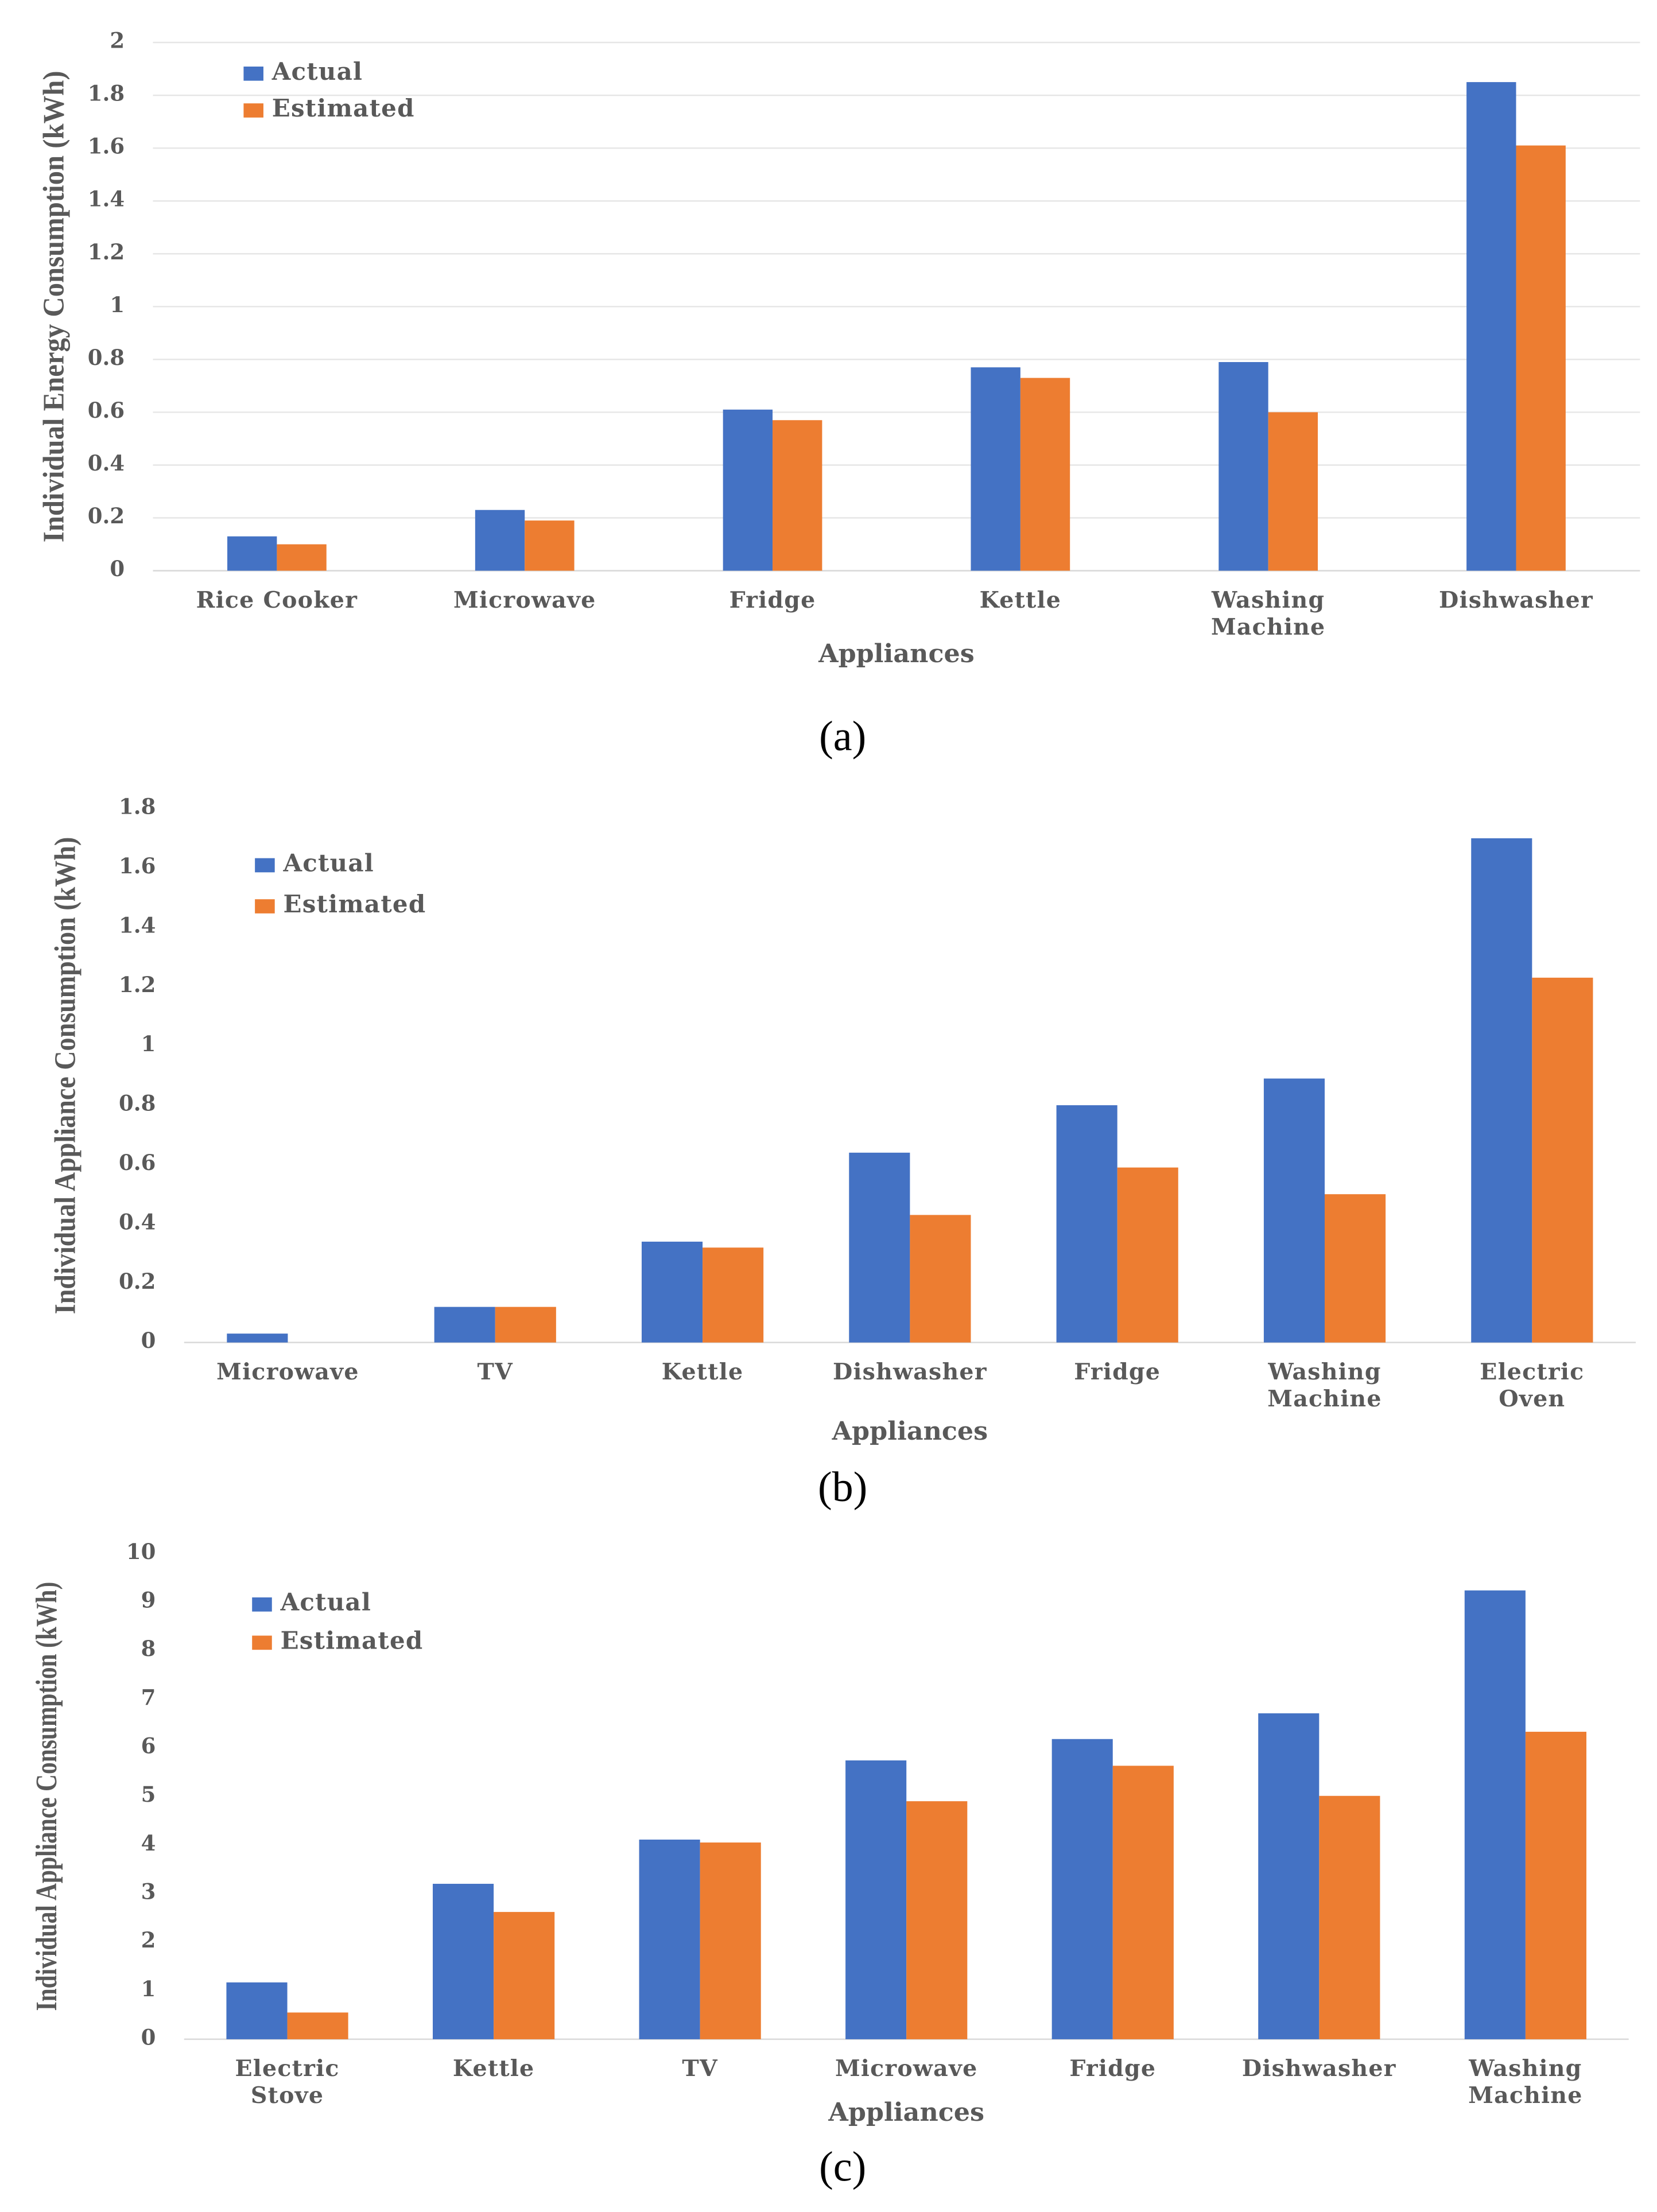 The height and width of the screenshot is (2212, 1657). What do you see at coordinates (496, 1372) in the screenshot?
I see `x-tick-label: TV` at bounding box center [496, 1372].